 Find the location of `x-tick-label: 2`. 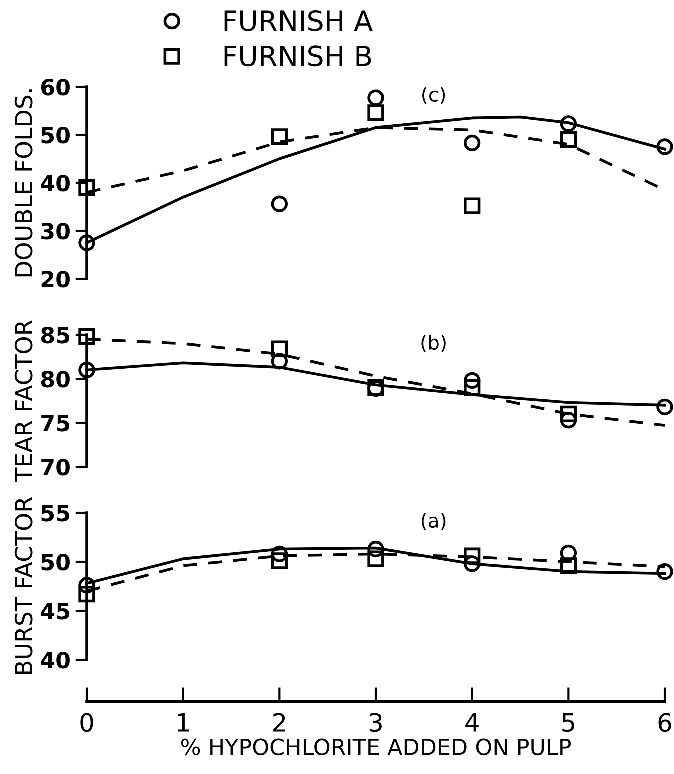

x-tick-label: 2 is located at coordinates (280, 722).